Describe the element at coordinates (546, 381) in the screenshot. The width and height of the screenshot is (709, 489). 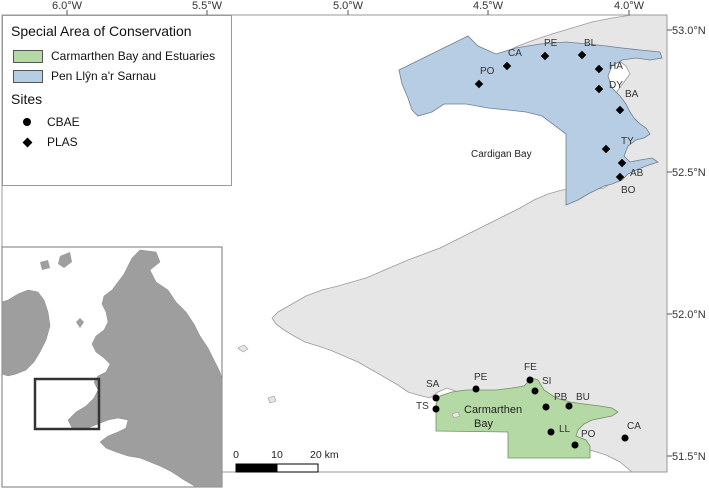
I see `cbae-site-label: SI` at that location.